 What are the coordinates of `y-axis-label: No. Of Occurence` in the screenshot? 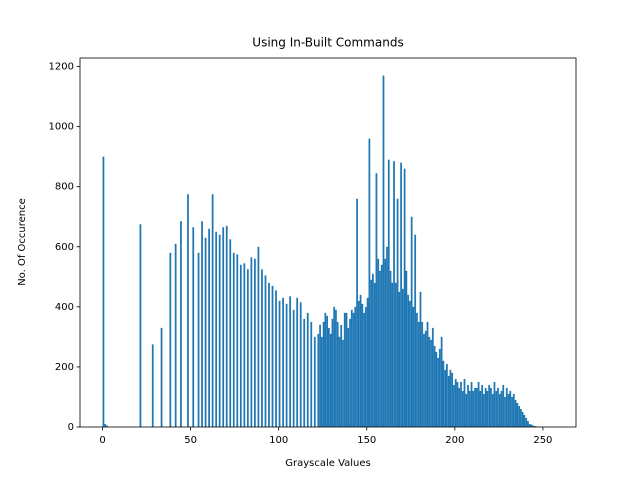 It's located at (22, 242).